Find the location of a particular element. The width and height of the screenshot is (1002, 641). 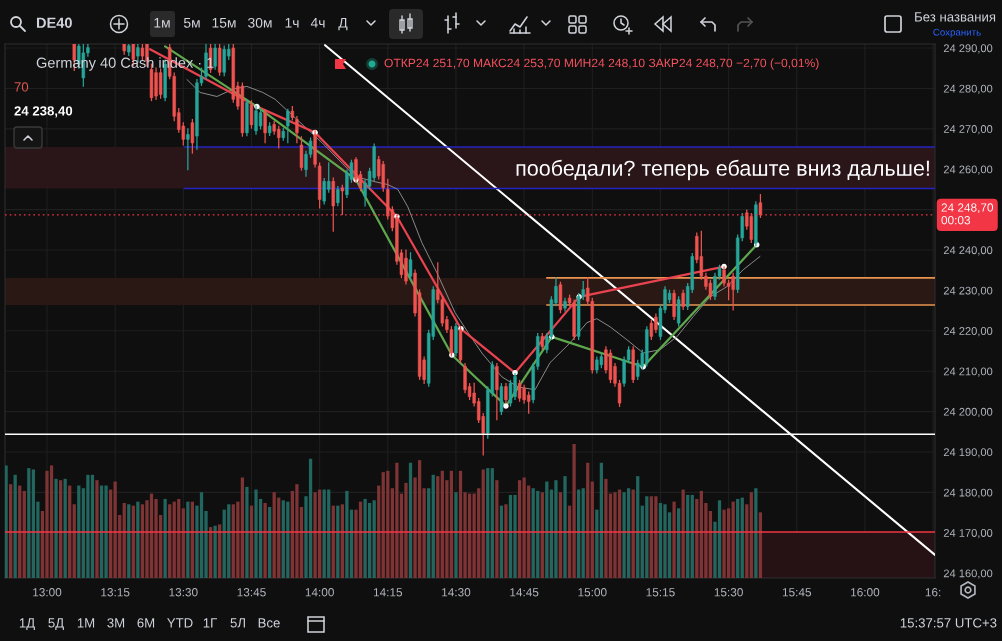

x-tick-label: 15:45 is located at coordinates (797, 592).